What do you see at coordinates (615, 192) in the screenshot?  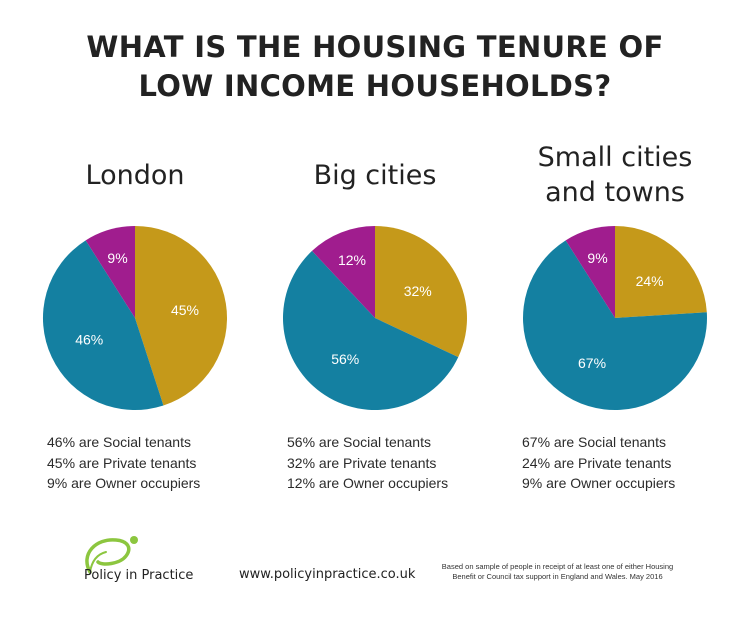 I see `chart-title-line-2: and towns` at bounding box center [615, 192].